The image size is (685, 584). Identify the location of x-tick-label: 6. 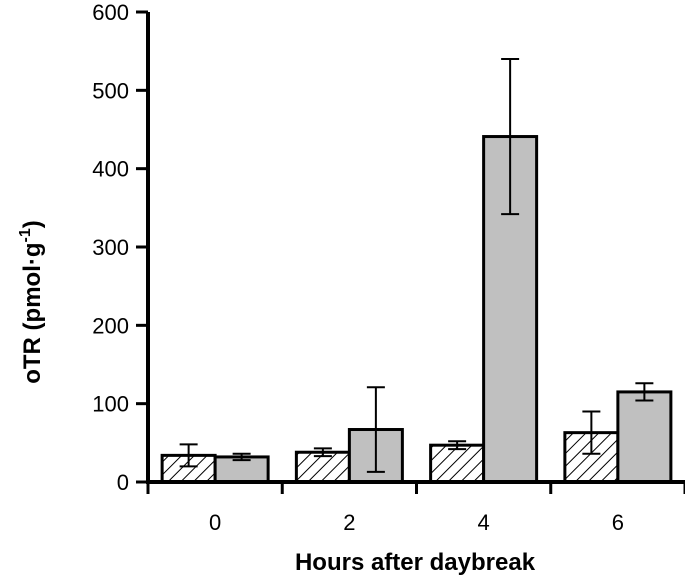
(618, 522).